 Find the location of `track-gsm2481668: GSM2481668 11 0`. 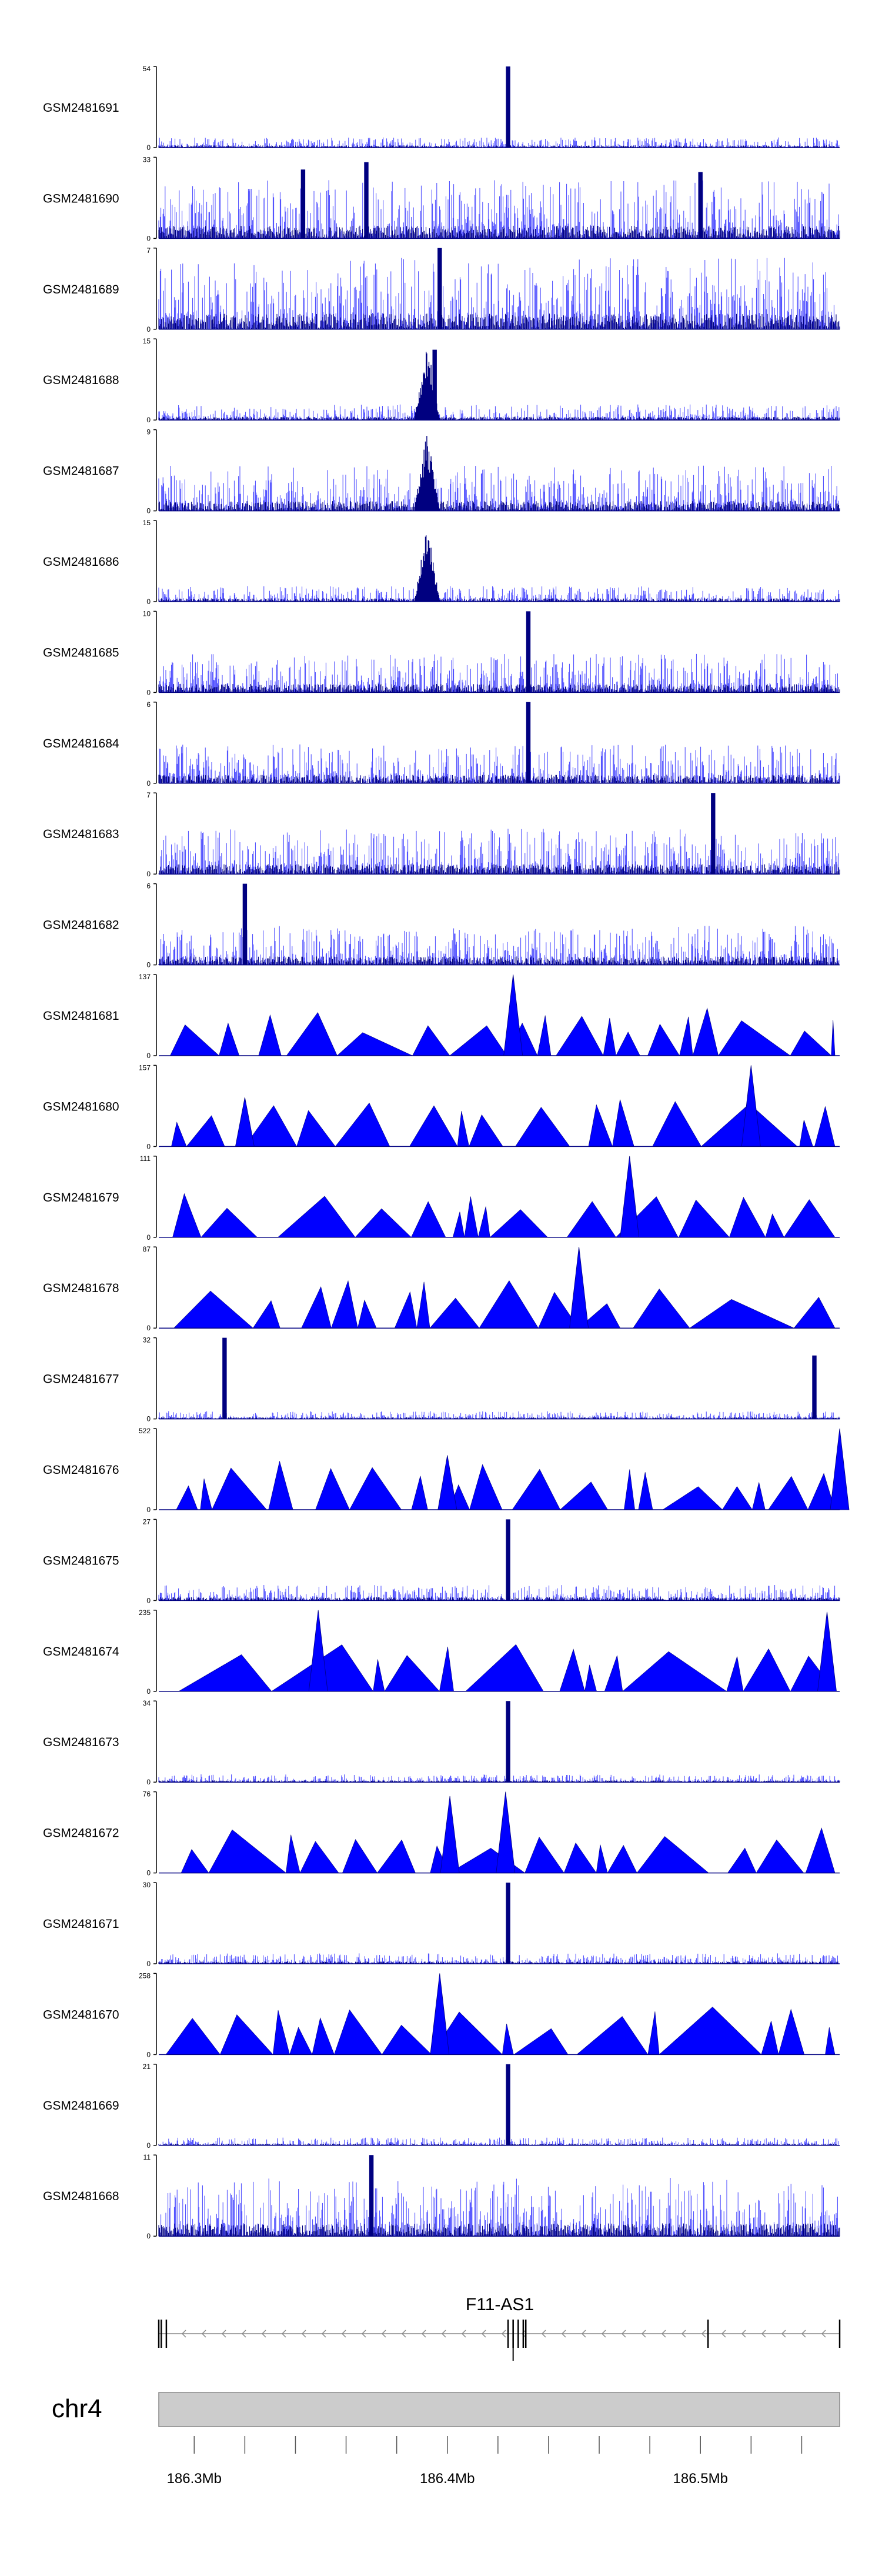

track-gsm2481668: GSM2481668 11 0 is located at coordinates (441, 2196).